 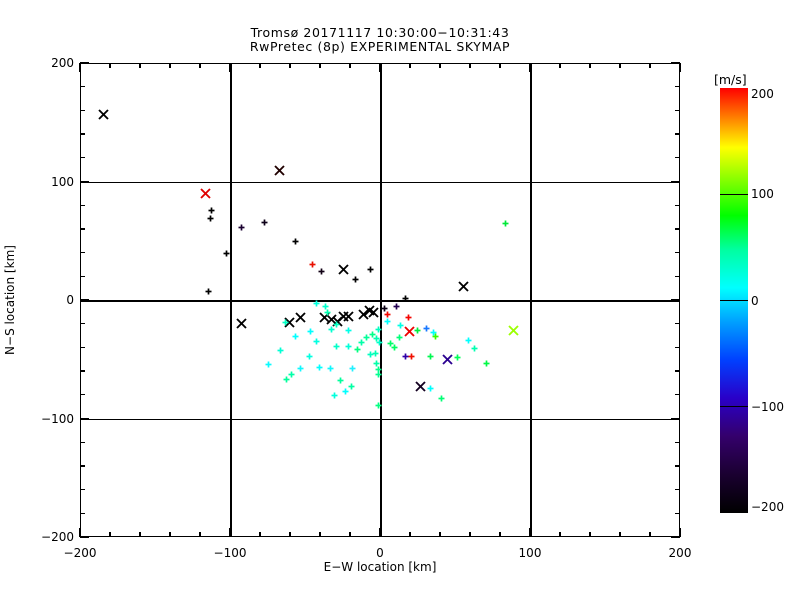 What do you see at coordinates (680, 553) in the screenshot?
I see `x-tick-label: 200` at bounding box center [680, 553].